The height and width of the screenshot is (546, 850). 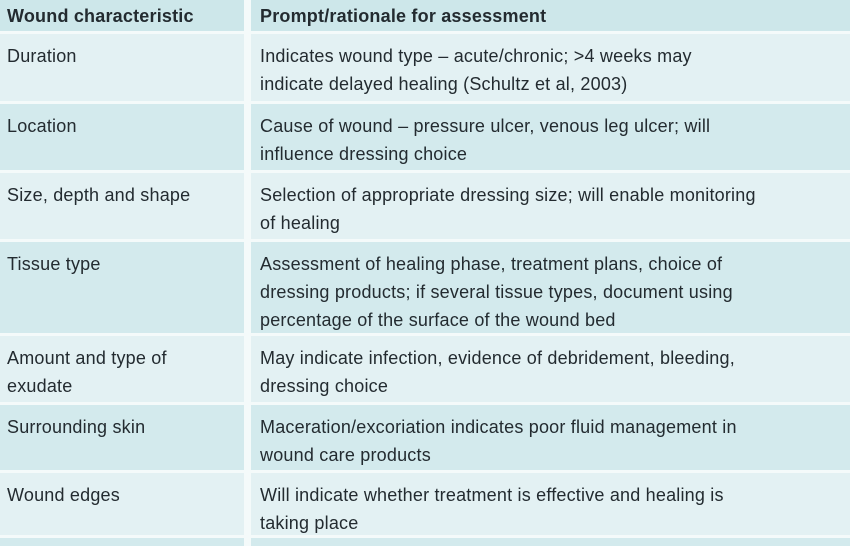 I want to click on cell-characteristic: Wound edges, so click(x=122, y=504).